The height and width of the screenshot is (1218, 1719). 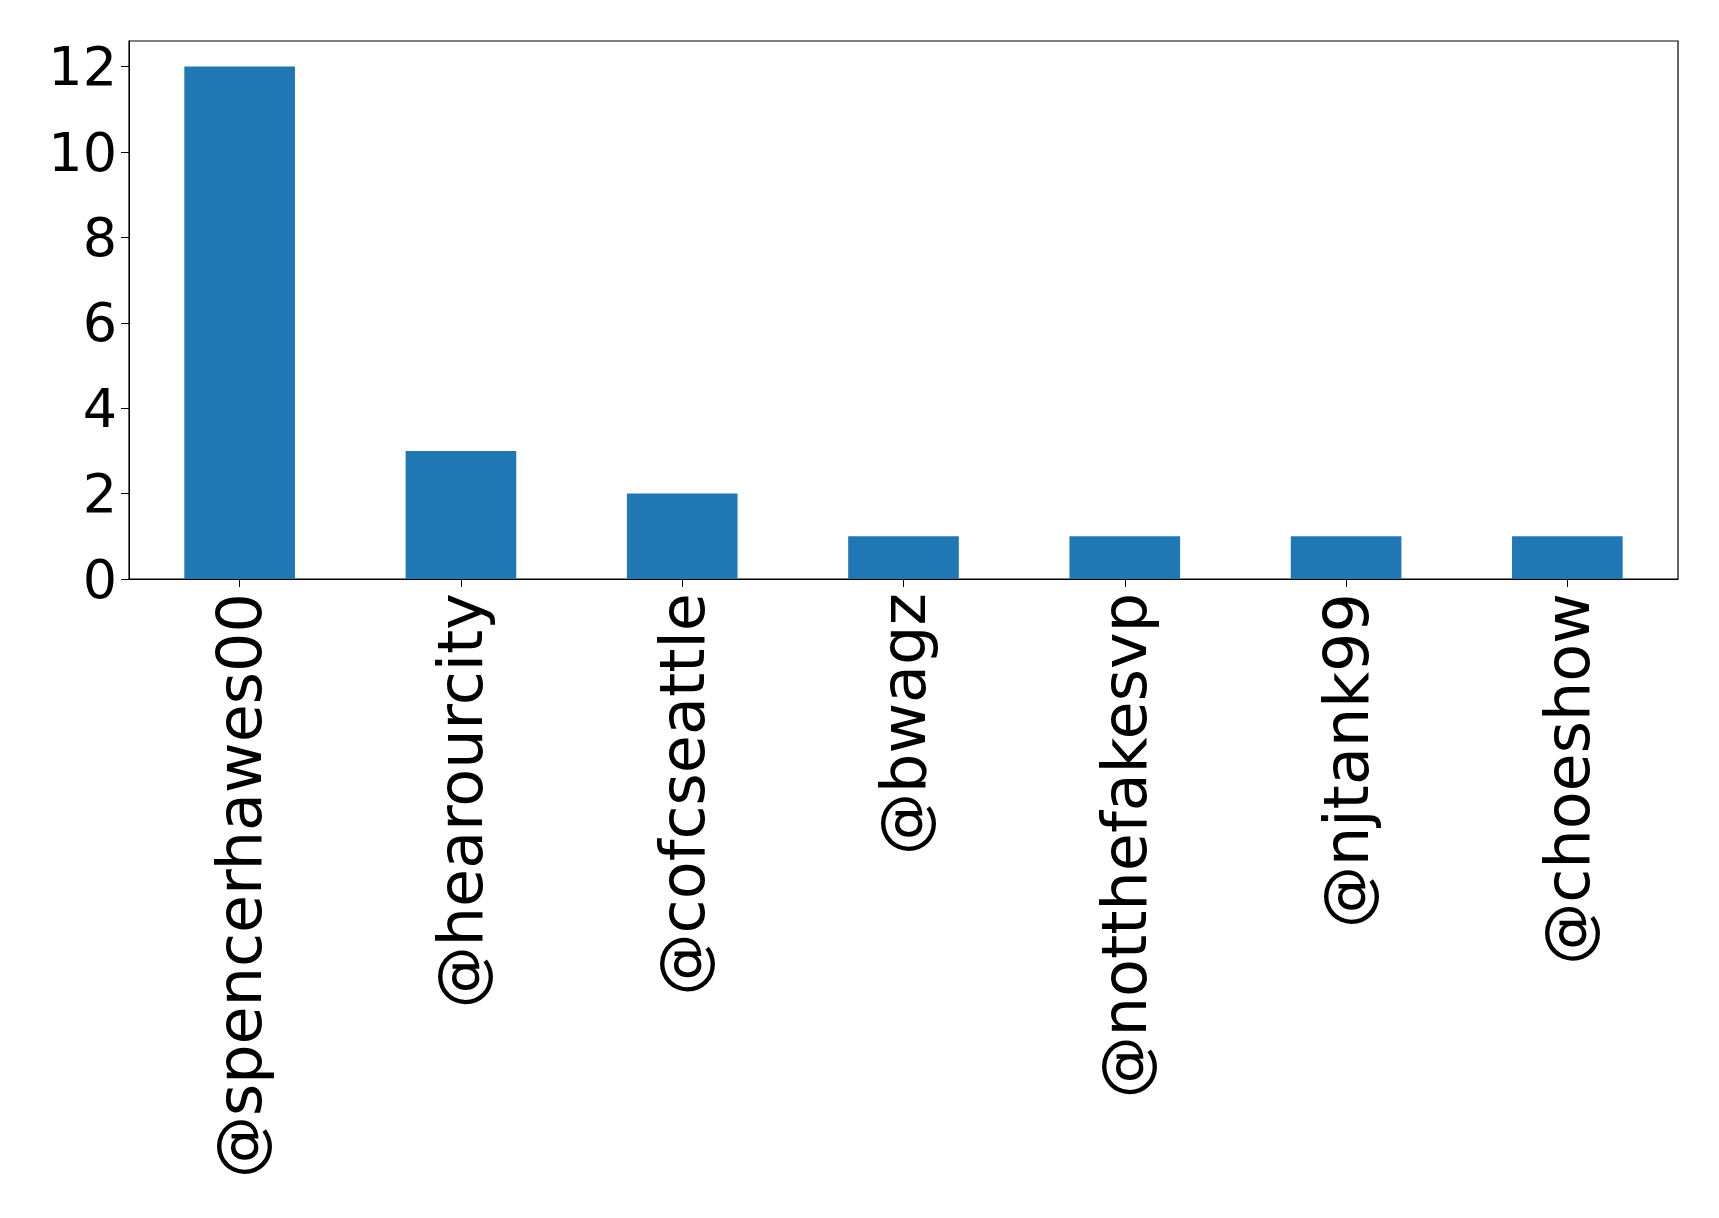 I want to click on x-tick-label: @choeshow, so click(x=1567, y=779).